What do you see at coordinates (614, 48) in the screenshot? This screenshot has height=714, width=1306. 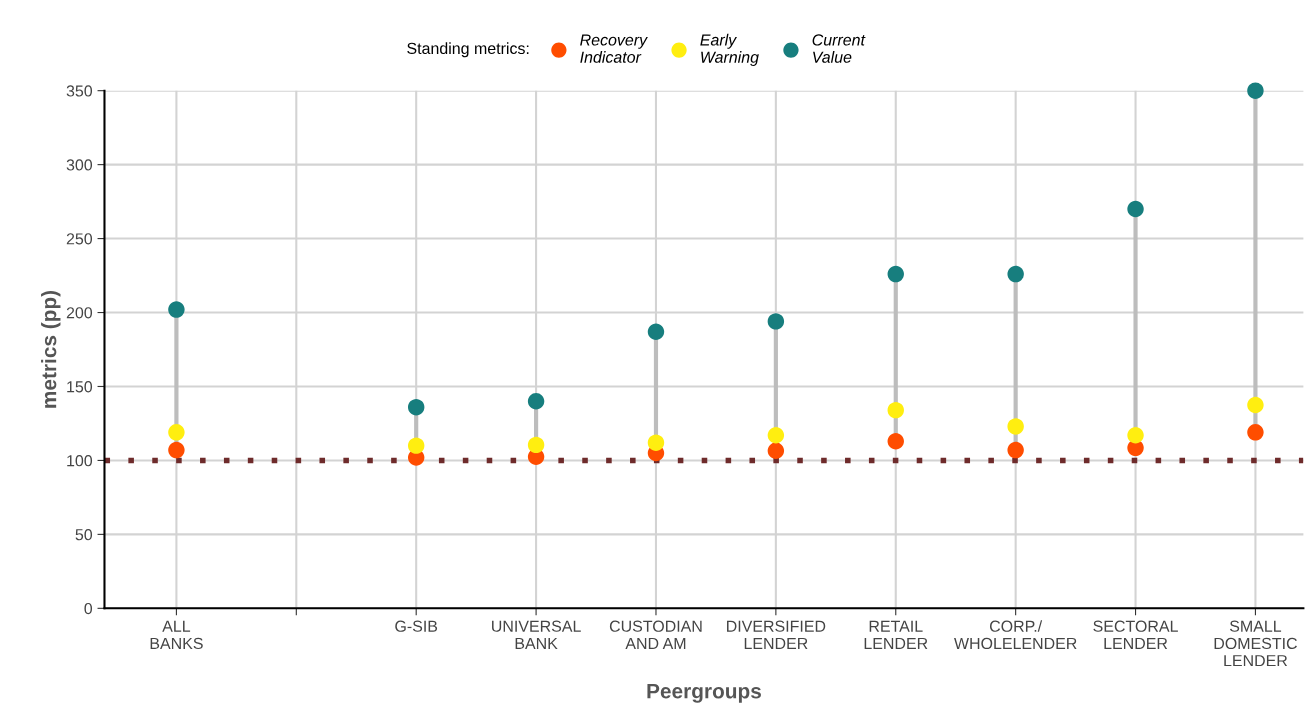 I see `legend-label: Recovery Indicator` at bounding box center [614, 48].